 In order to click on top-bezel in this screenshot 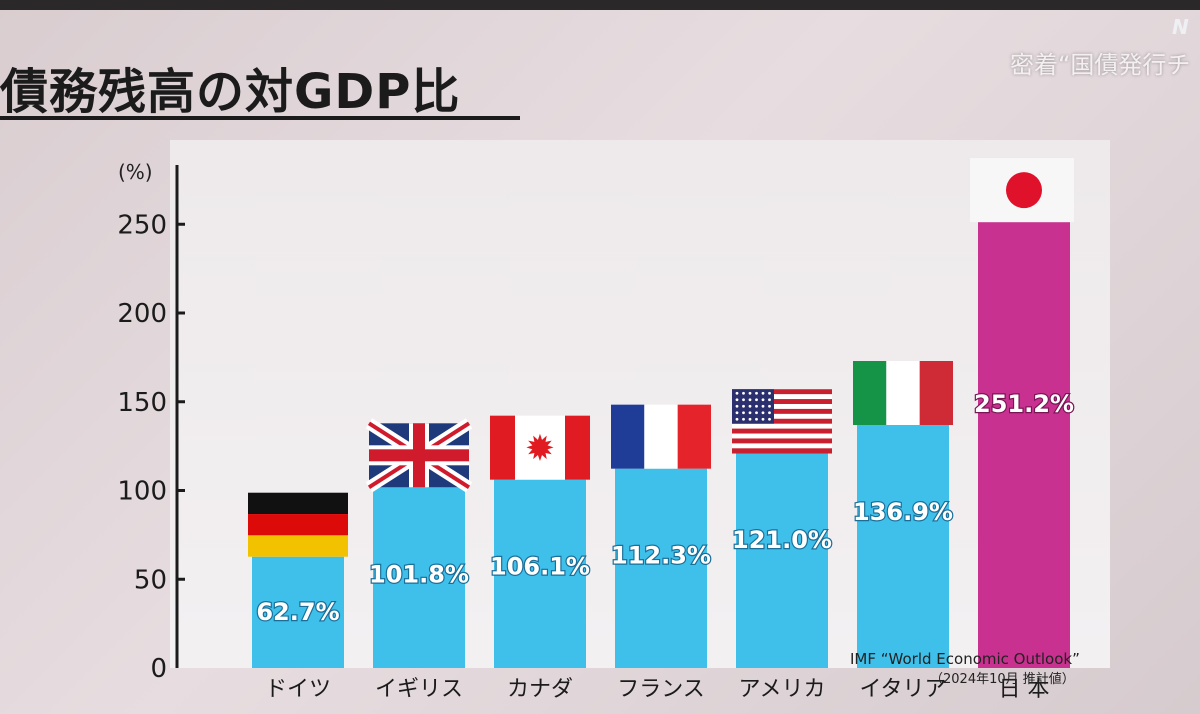, I will do `click(600, 5)`.